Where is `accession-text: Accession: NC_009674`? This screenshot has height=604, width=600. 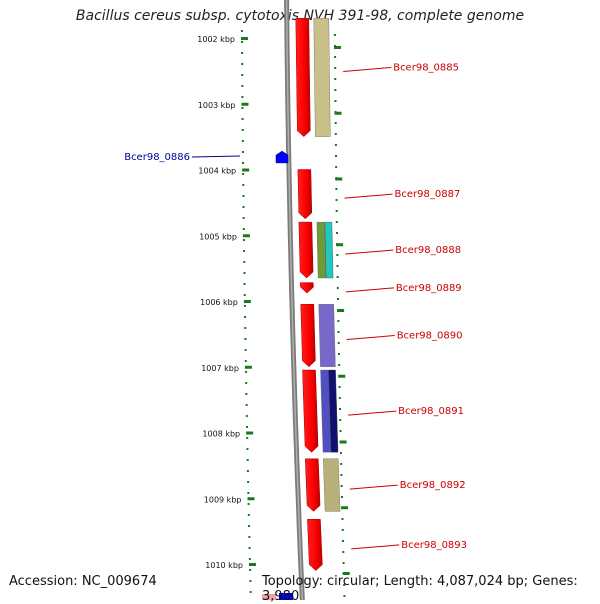
accession-text: Accession: NC_009674 is located at coordinates (83, 581).